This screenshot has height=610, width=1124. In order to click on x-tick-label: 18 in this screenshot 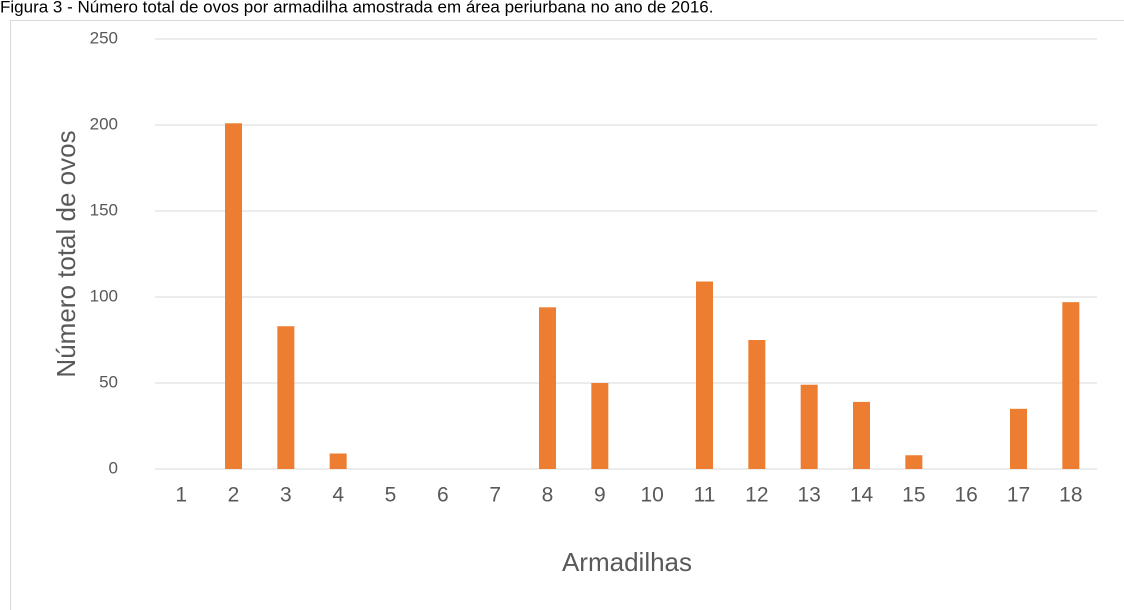, I will do `click(1070, 495)`.